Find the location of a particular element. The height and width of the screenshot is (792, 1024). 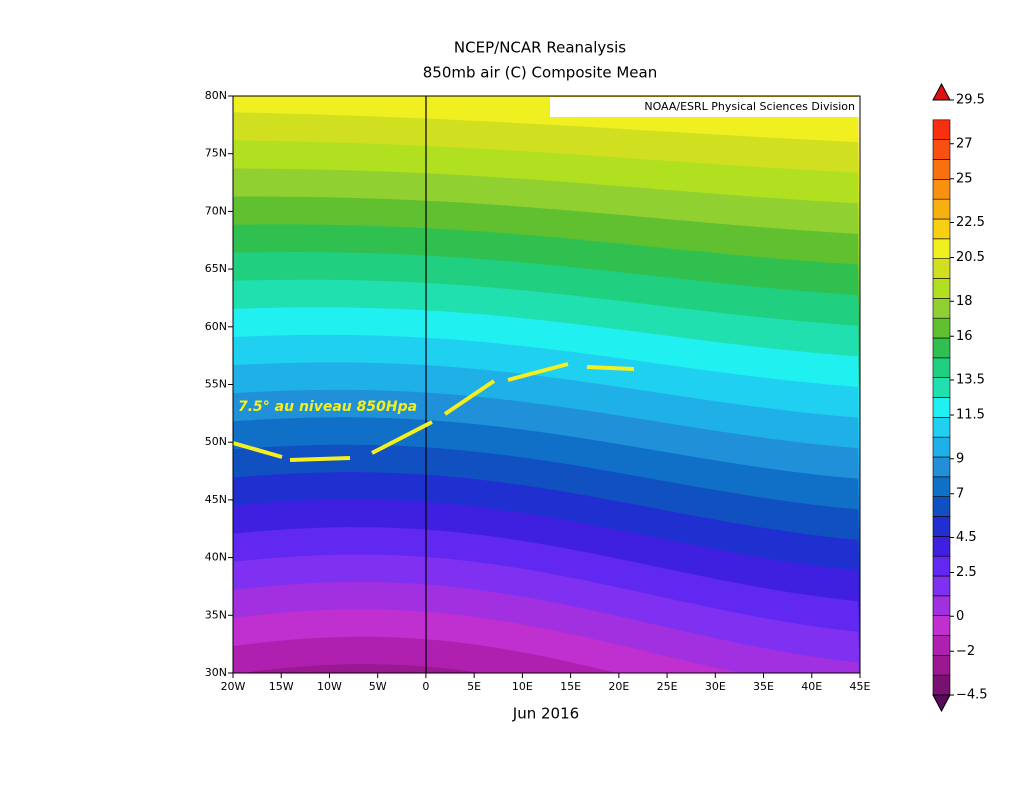

x-label: Jun 2016 is located at coordinates (545, 714).